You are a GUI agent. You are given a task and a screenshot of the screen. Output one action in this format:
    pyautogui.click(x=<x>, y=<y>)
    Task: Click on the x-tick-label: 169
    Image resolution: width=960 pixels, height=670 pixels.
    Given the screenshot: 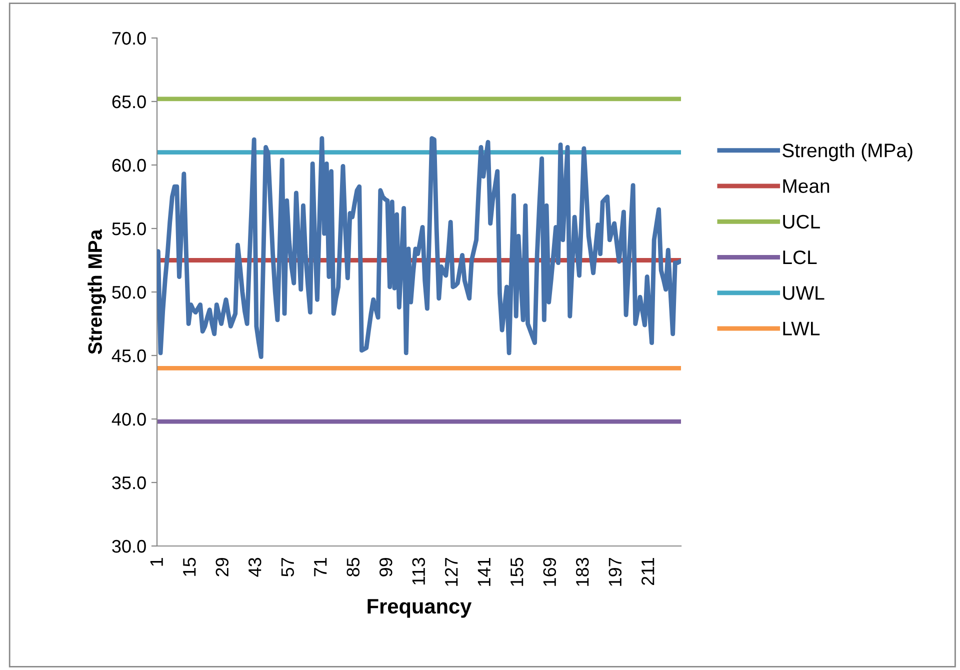 What is the action you would take?
    pyautogui.click(x=549, y=572)
    